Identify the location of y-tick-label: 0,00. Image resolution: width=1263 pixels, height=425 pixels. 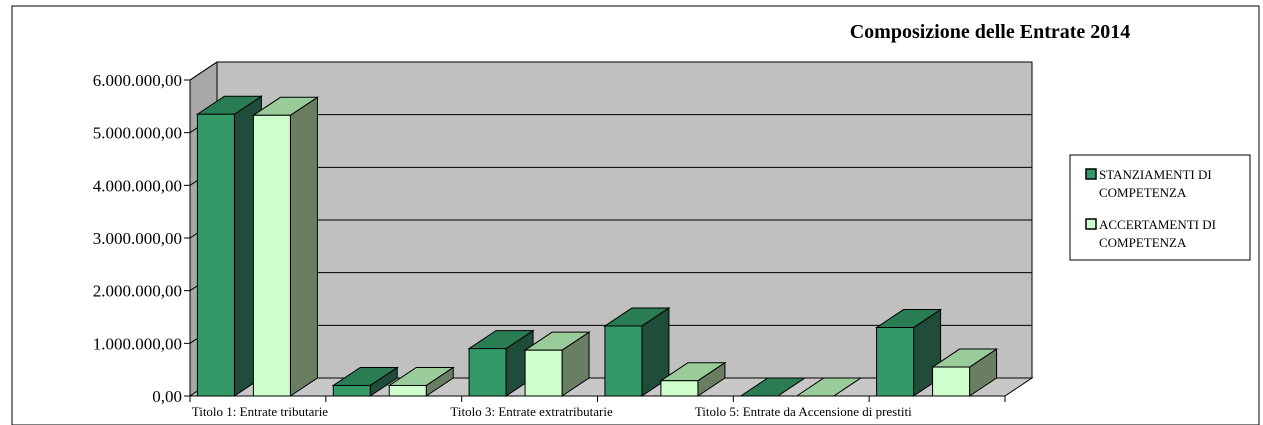
(167, 396).